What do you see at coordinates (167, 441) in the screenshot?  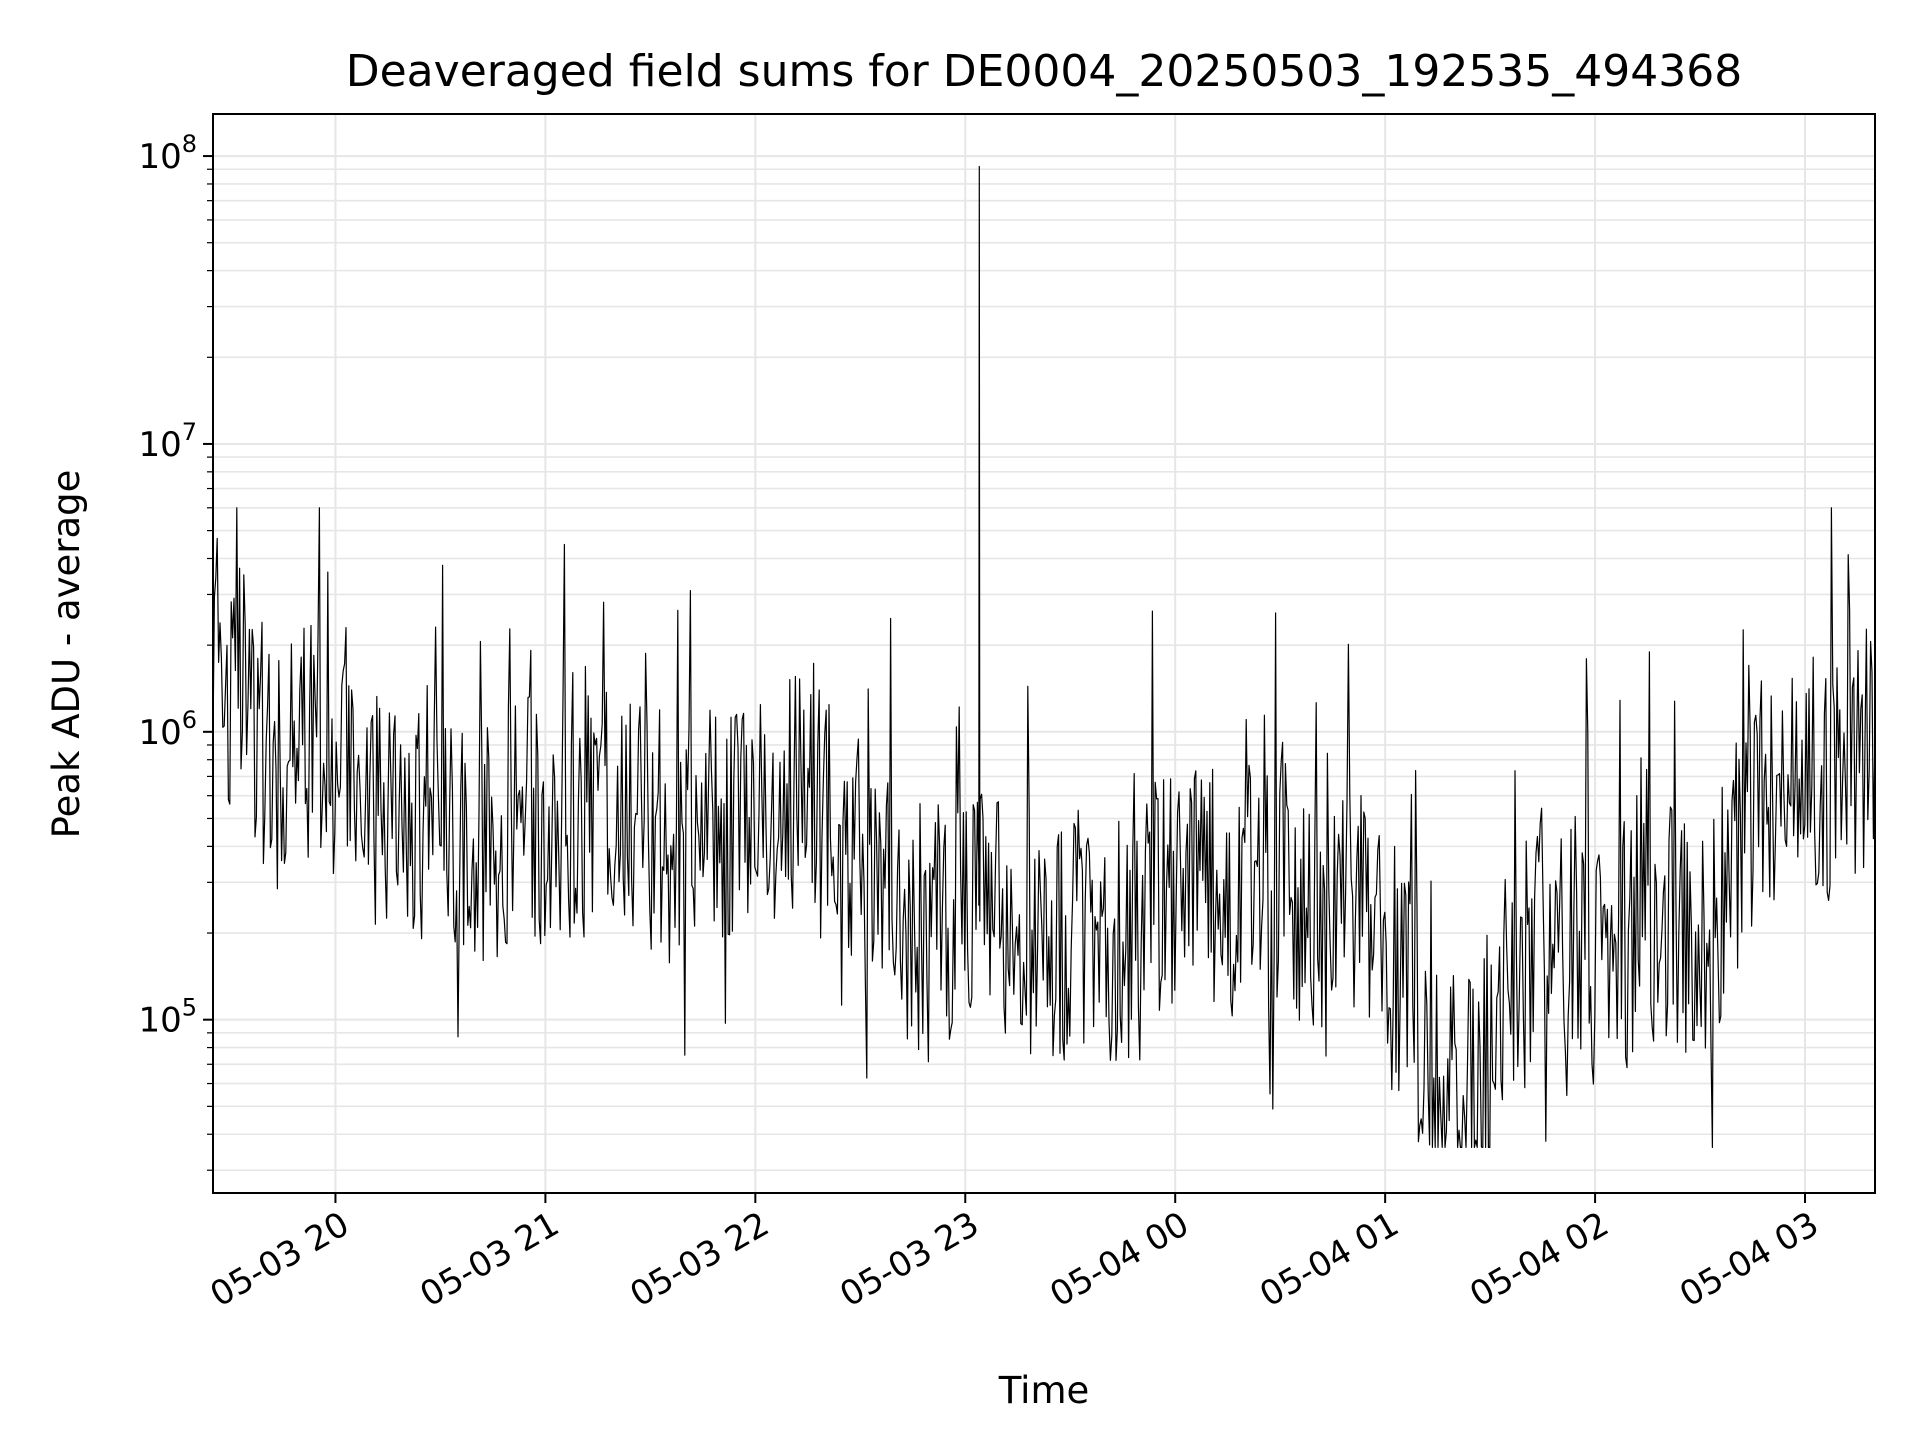 I see `y-tick-label: 10⁷` at bounding box center [167, 441].